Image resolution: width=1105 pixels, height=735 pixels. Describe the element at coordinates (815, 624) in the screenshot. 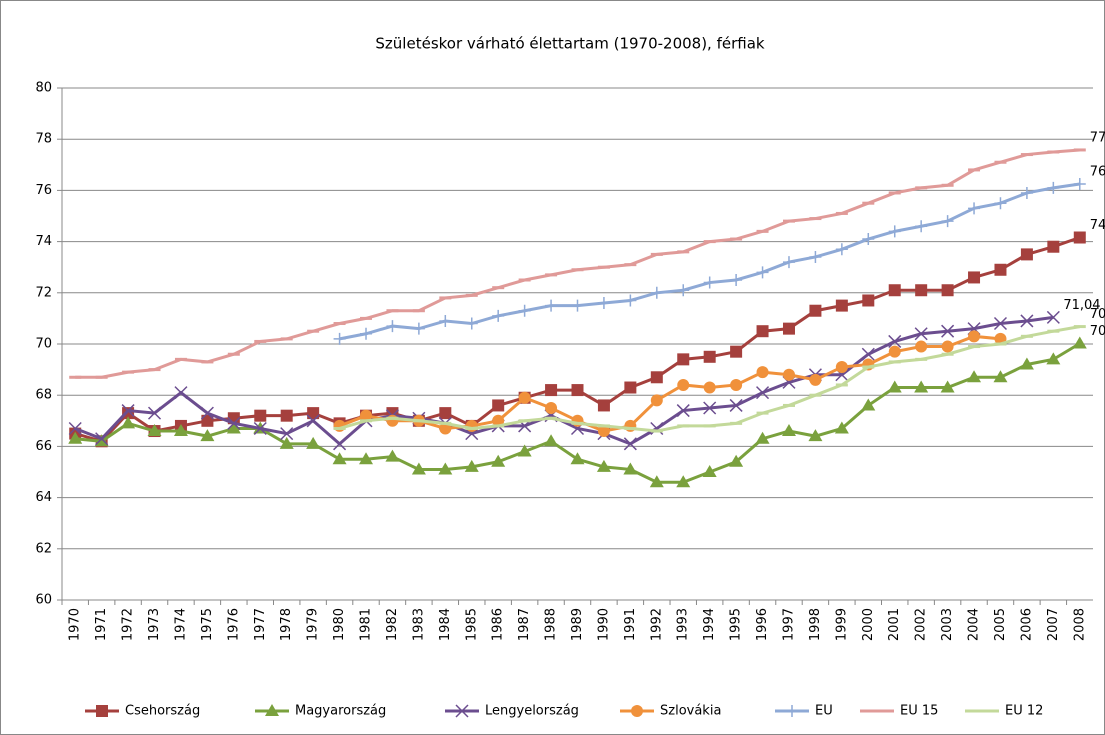

I see `x-tick-label: 1998` at that location.